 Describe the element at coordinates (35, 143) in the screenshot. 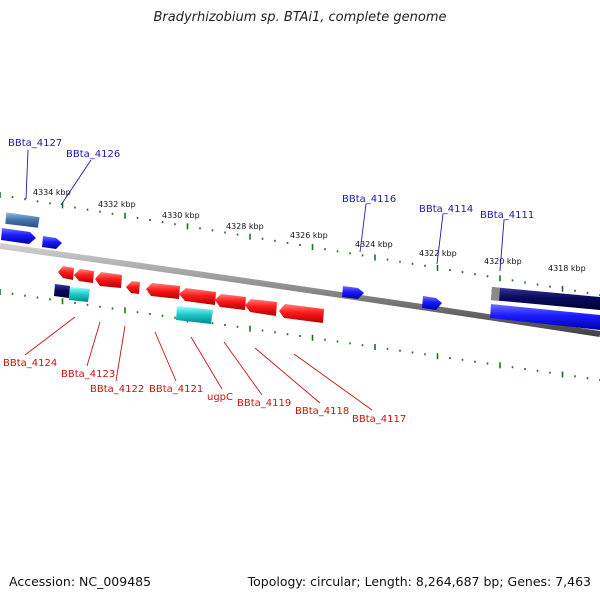

I see `label-bbta-4127: BBta_4127` at that location.